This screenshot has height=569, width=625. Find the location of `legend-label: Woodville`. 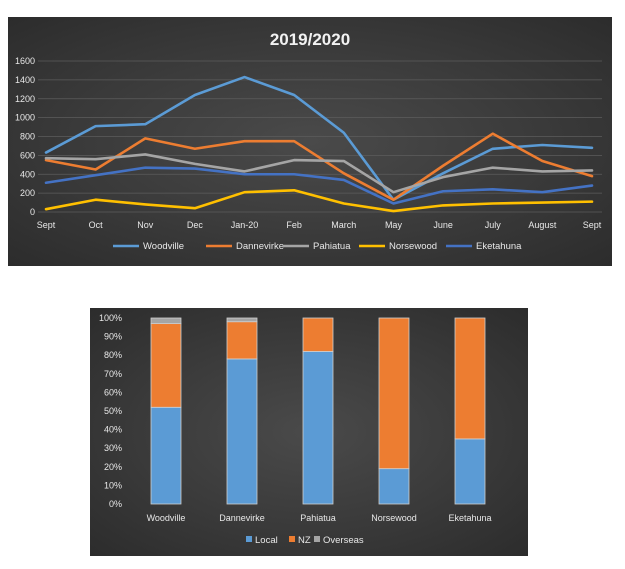

legend-label: Woodville is located at coordinates (163, 246).